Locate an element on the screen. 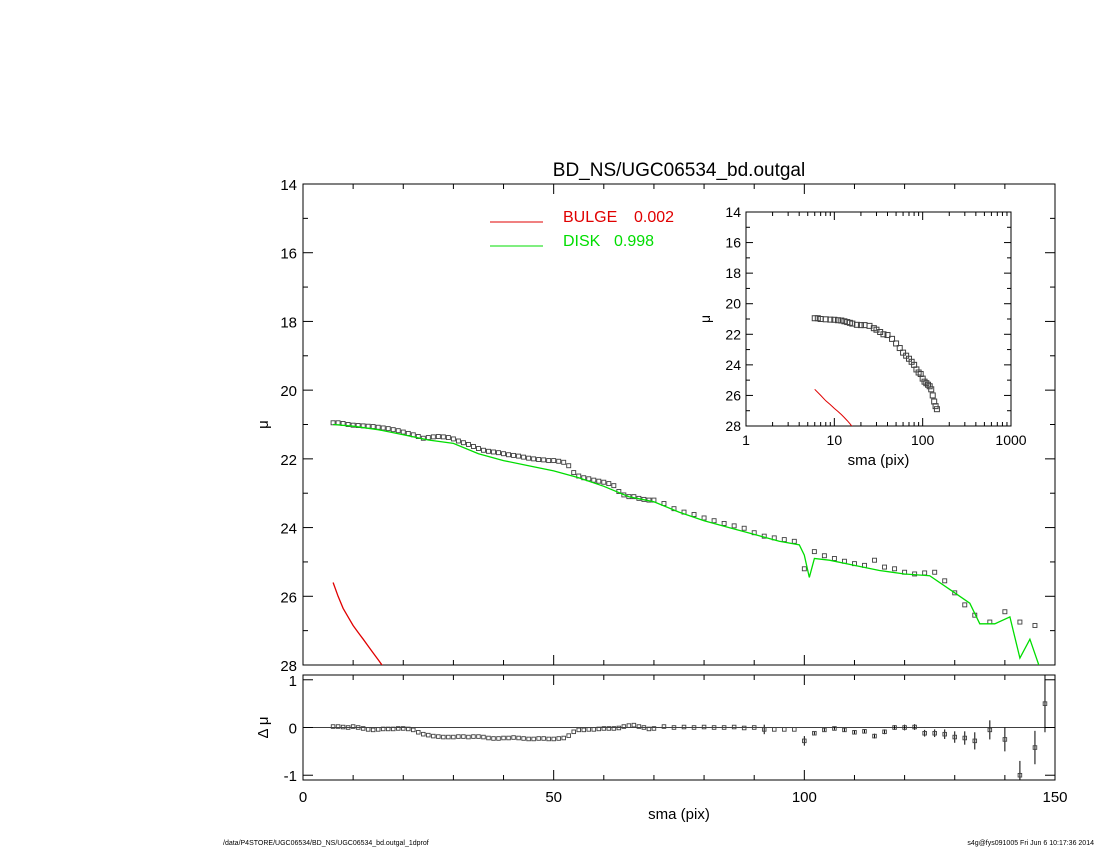 This screenshot has width=1100, height=850. inset-y-tick-label: 24 is located at coordinates (733, 365).